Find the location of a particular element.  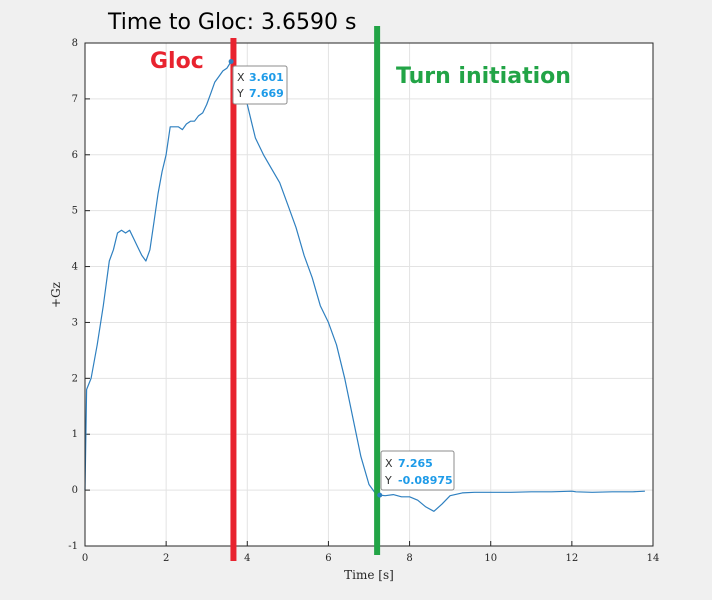

y-tick-label: 3 is located at coordinates (75, 322).